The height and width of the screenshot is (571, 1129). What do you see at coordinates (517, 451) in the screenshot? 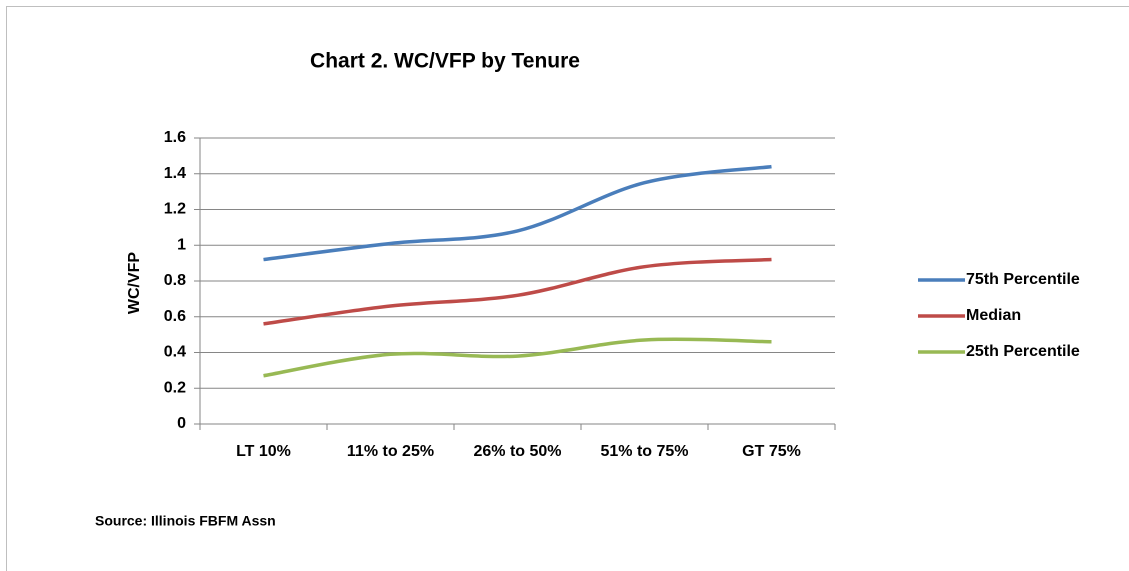
I see `x-tick-label: 26% to 50%` at bounding box center [517, 451].